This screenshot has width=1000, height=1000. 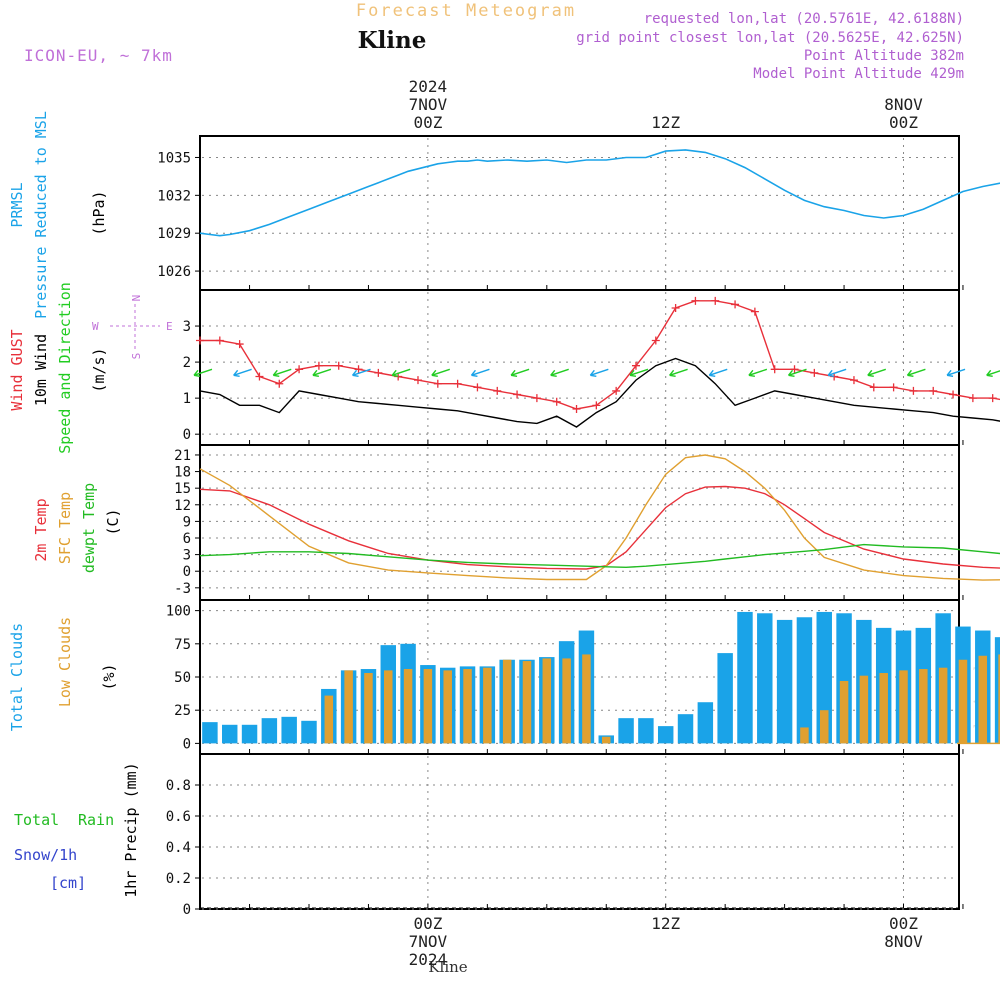 I want to click on y-tick-label: 1, so click(x=187, y=399).